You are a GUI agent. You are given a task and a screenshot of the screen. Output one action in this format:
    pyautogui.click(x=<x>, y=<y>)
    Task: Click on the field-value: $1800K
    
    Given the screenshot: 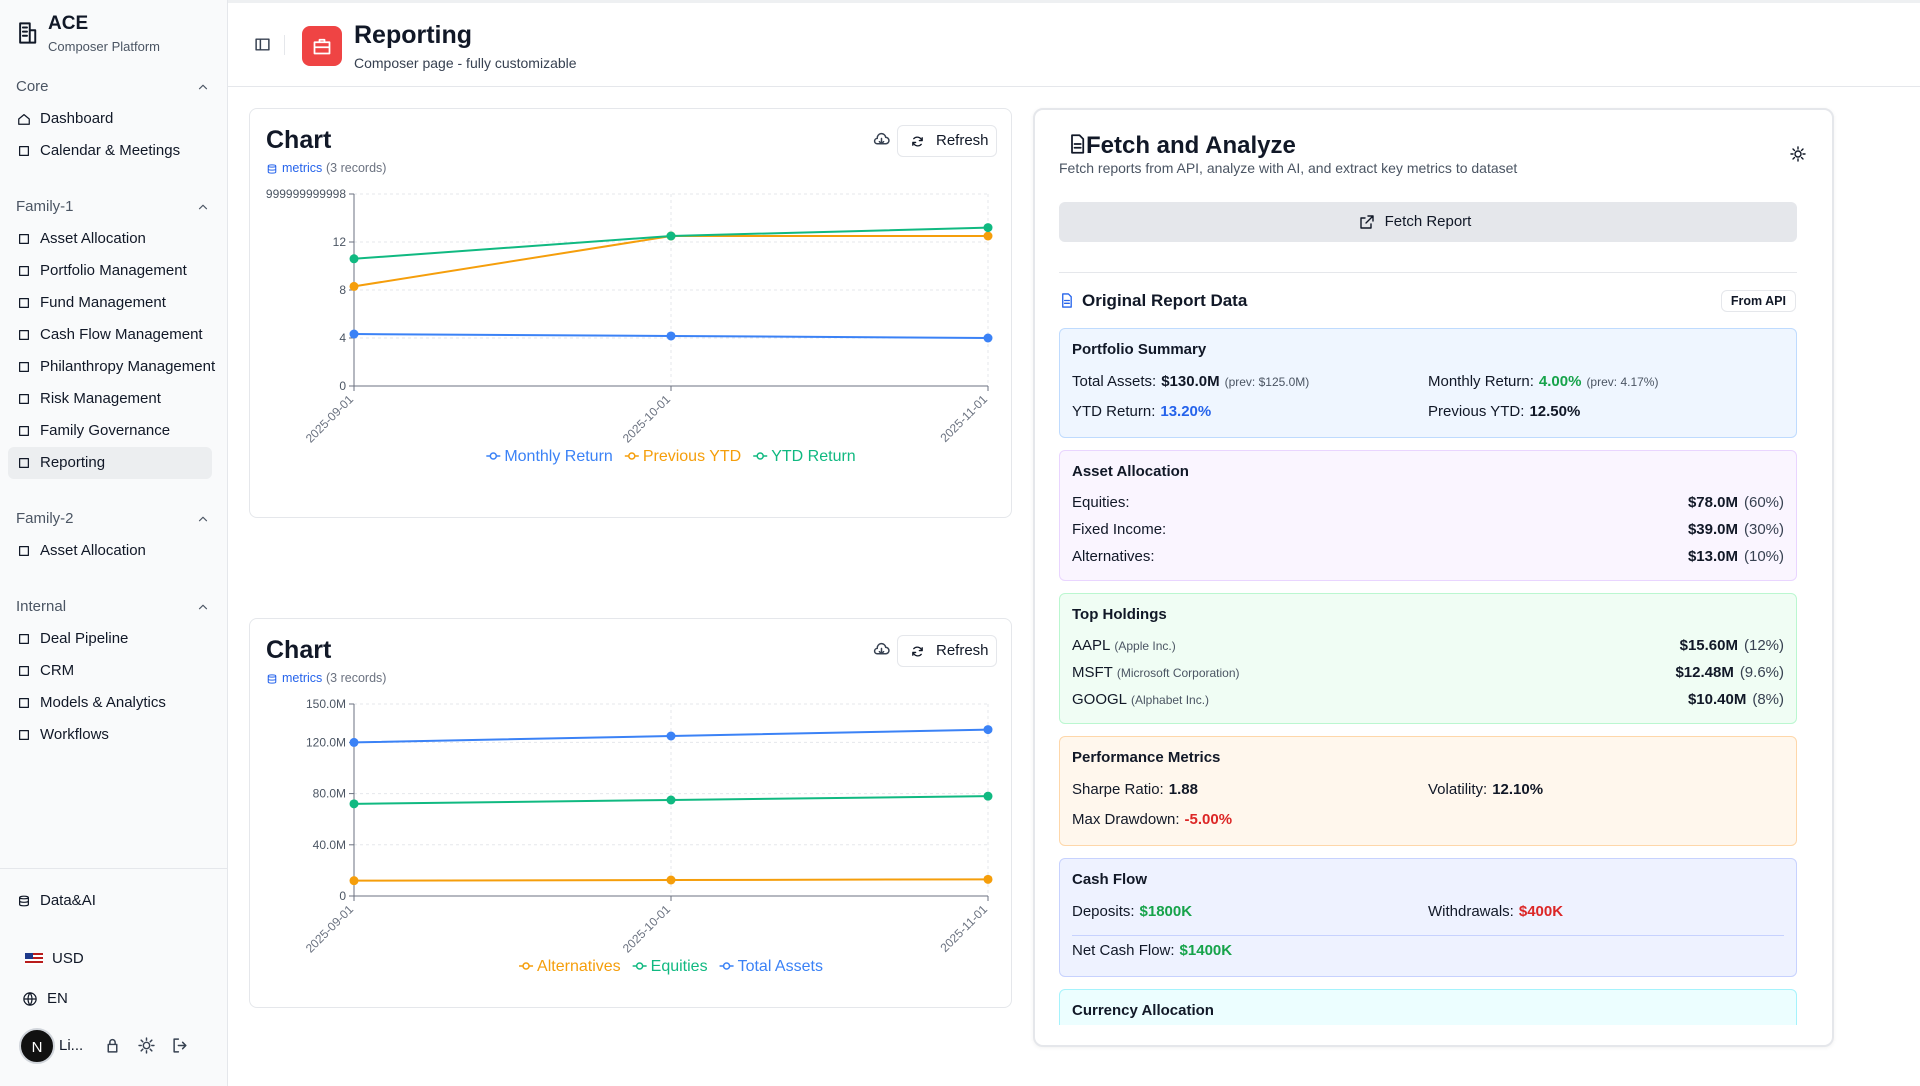 What is the action you would take?
    pyautogui.click(x=1166, y=911)
    